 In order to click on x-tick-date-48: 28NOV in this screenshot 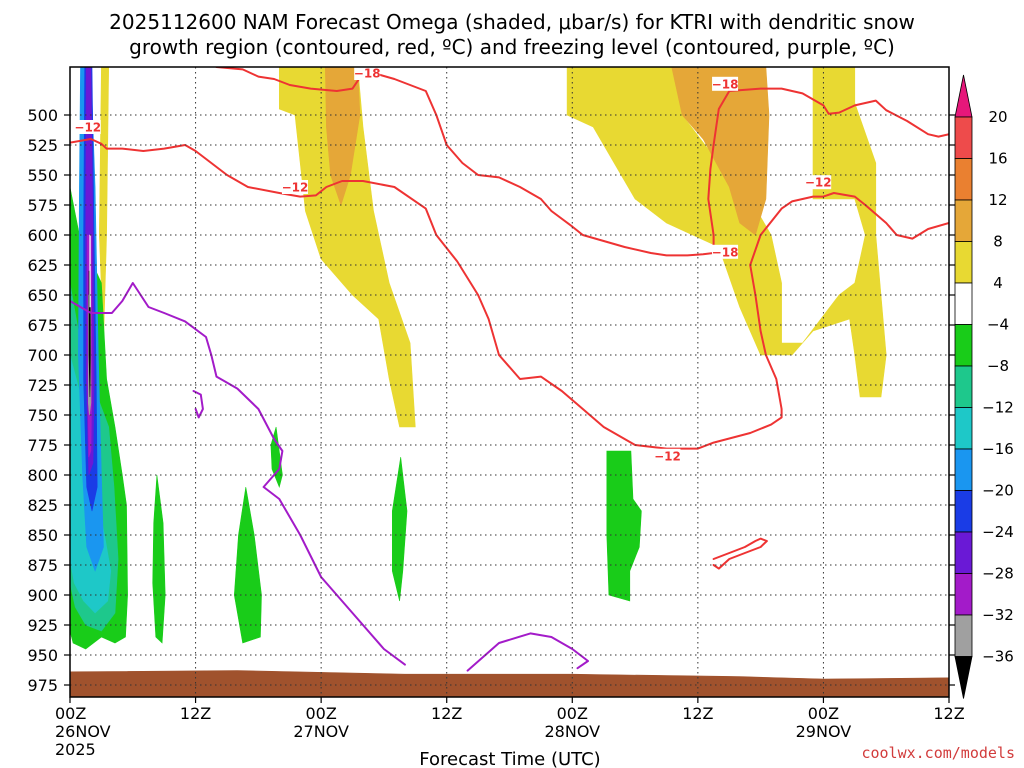, I will do `click(572, 731)`.